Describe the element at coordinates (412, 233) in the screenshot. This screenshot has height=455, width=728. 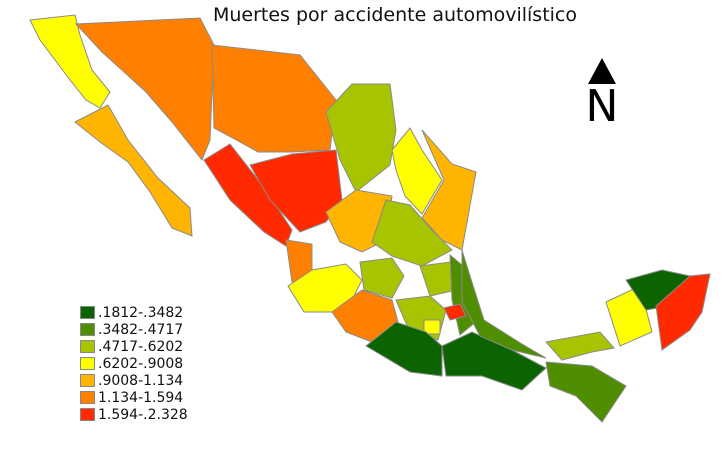
I see `state-san-luis-potosi` at that location.